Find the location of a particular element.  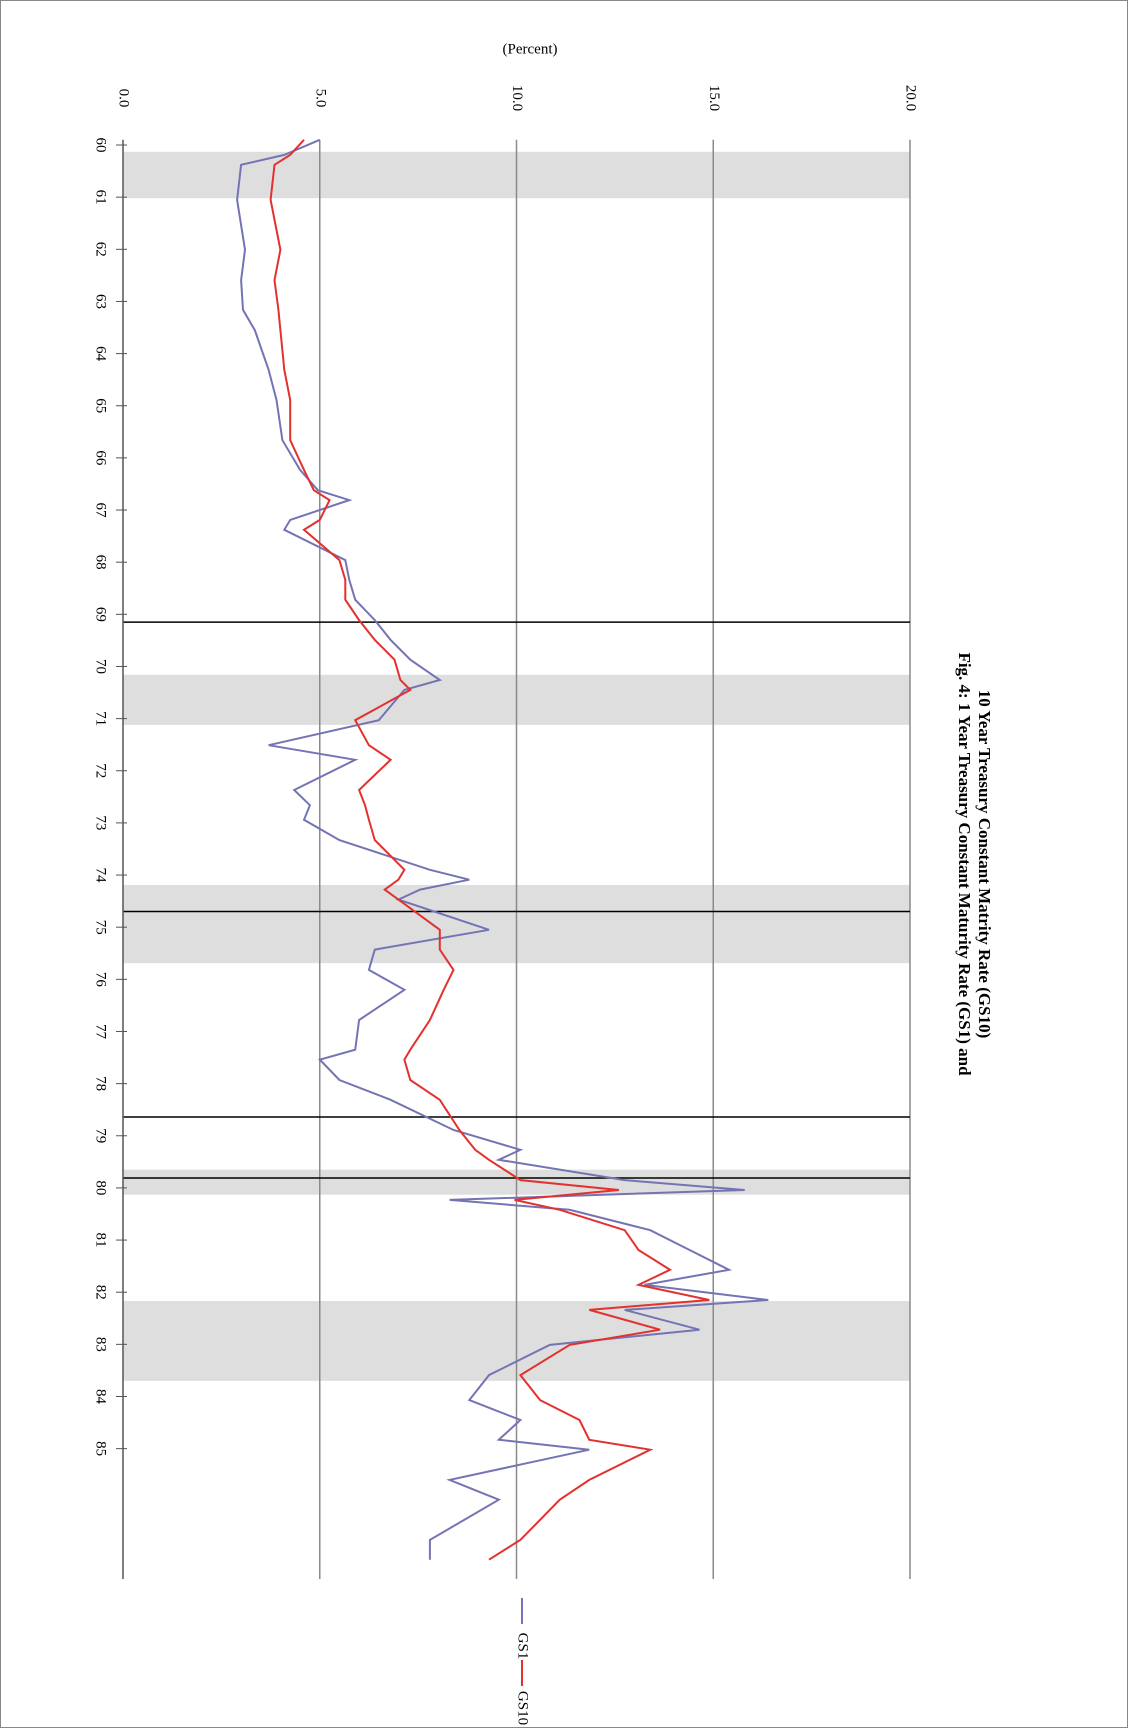

x-tick-label: 81 is located at coordinates (101, 1240).